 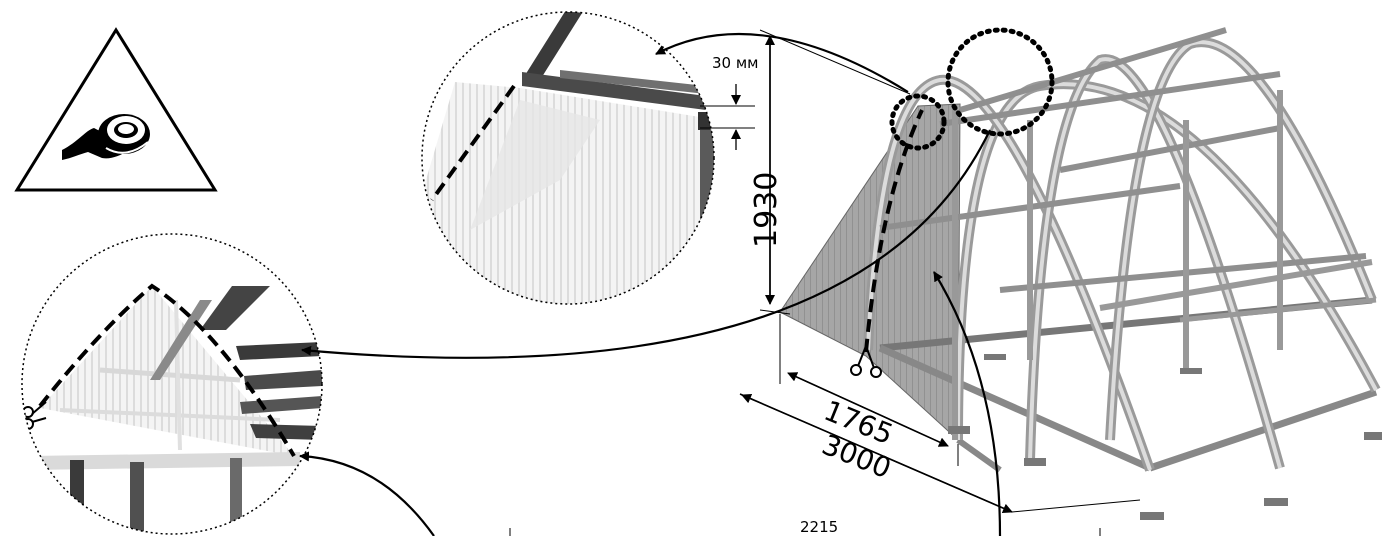 I want to click on detail-circle-left, so click(x=172, y=384).